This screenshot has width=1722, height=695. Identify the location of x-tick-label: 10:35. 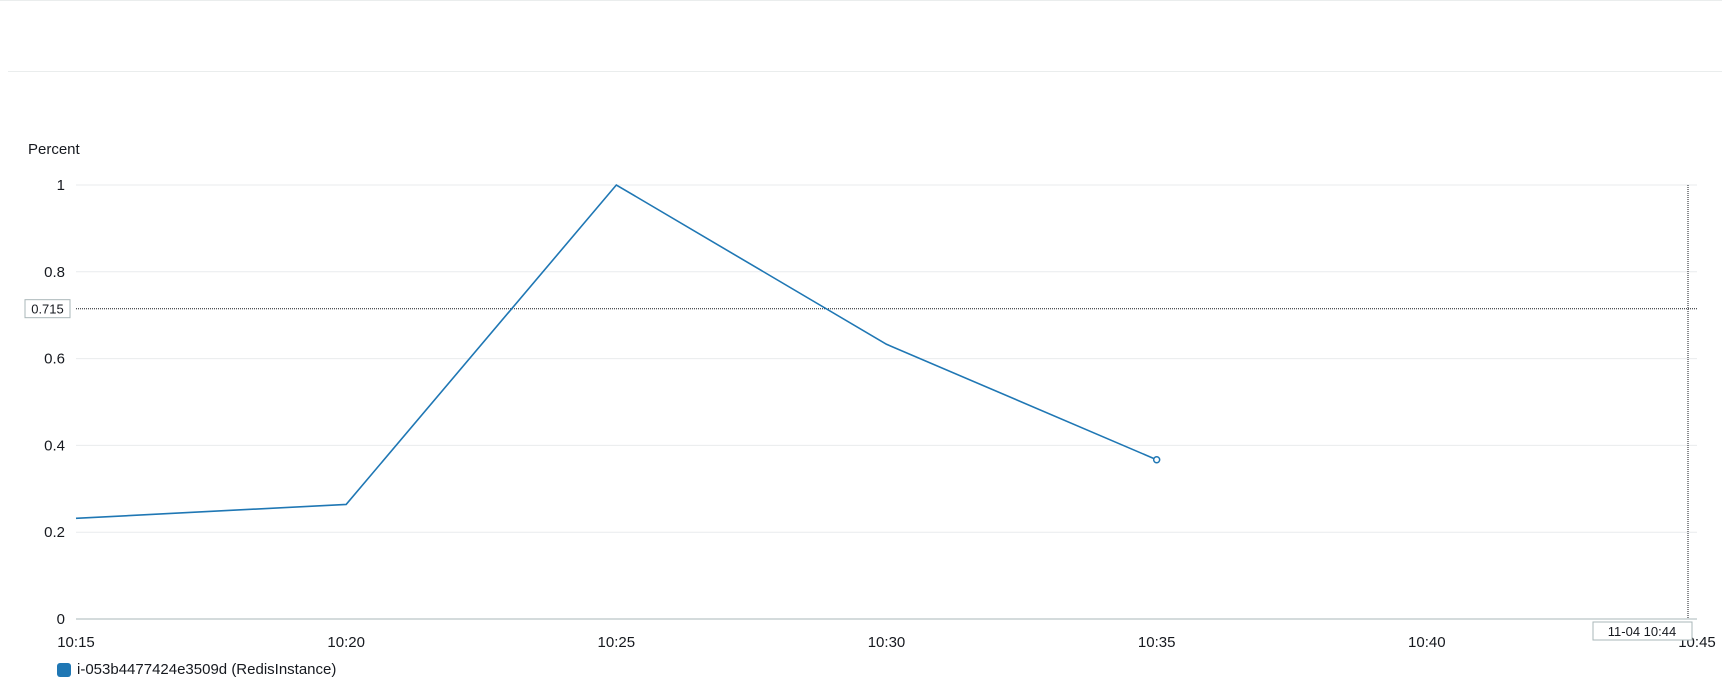
(1157, 642).